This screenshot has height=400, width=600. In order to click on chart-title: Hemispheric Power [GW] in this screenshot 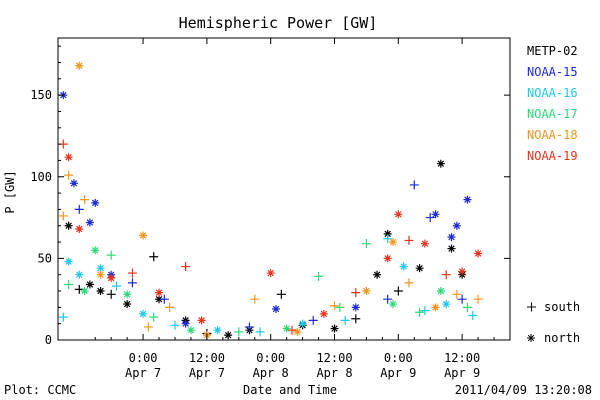, I will do `click(278, 23)`.